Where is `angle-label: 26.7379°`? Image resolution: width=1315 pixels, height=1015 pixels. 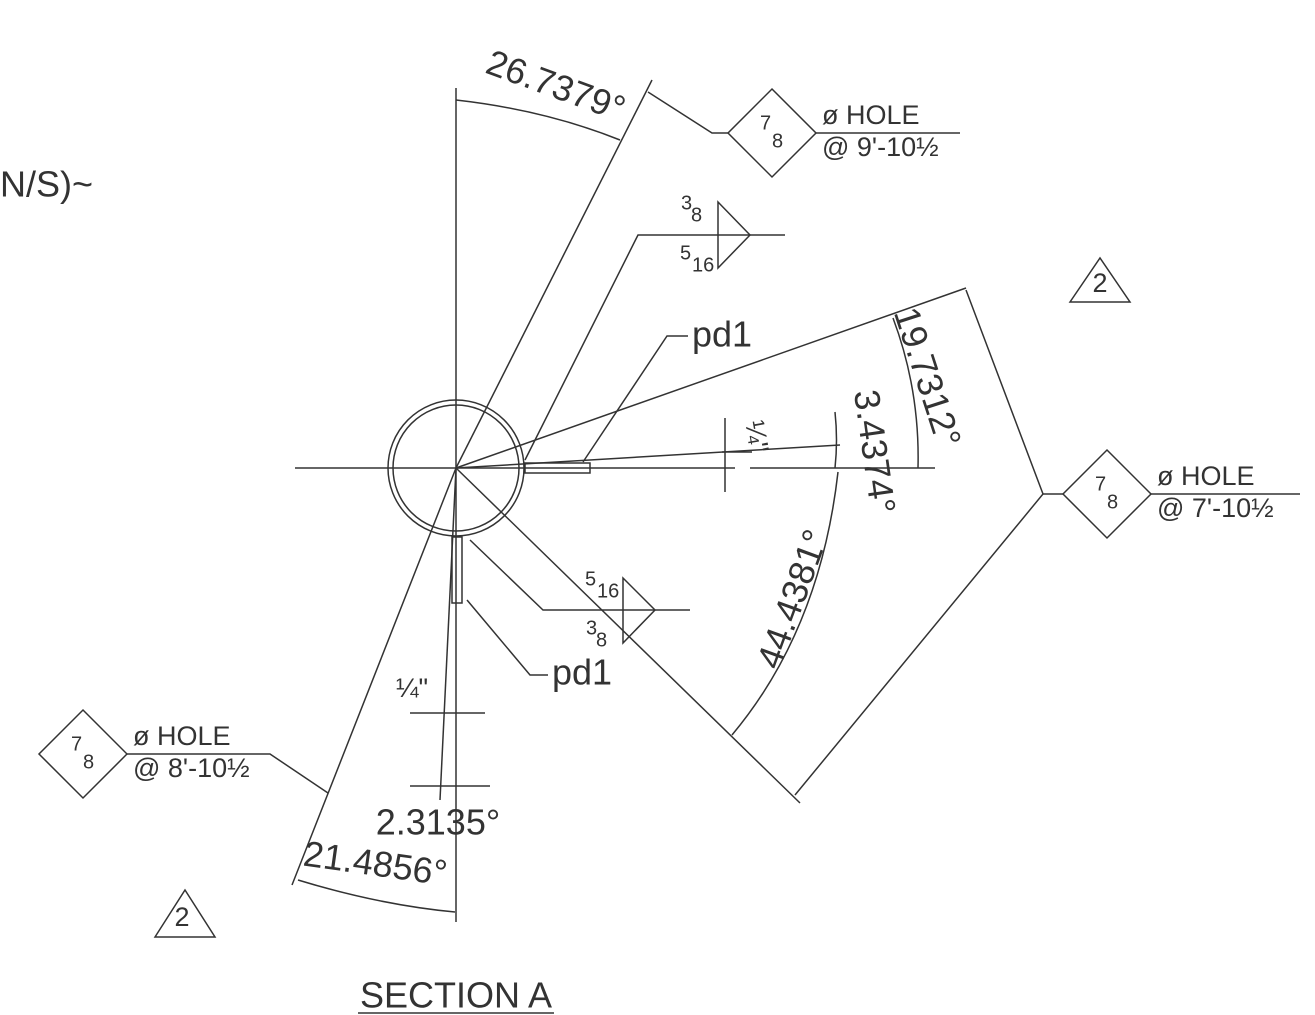
angle-label: 26.7379° is located at coordinates (556, 85).